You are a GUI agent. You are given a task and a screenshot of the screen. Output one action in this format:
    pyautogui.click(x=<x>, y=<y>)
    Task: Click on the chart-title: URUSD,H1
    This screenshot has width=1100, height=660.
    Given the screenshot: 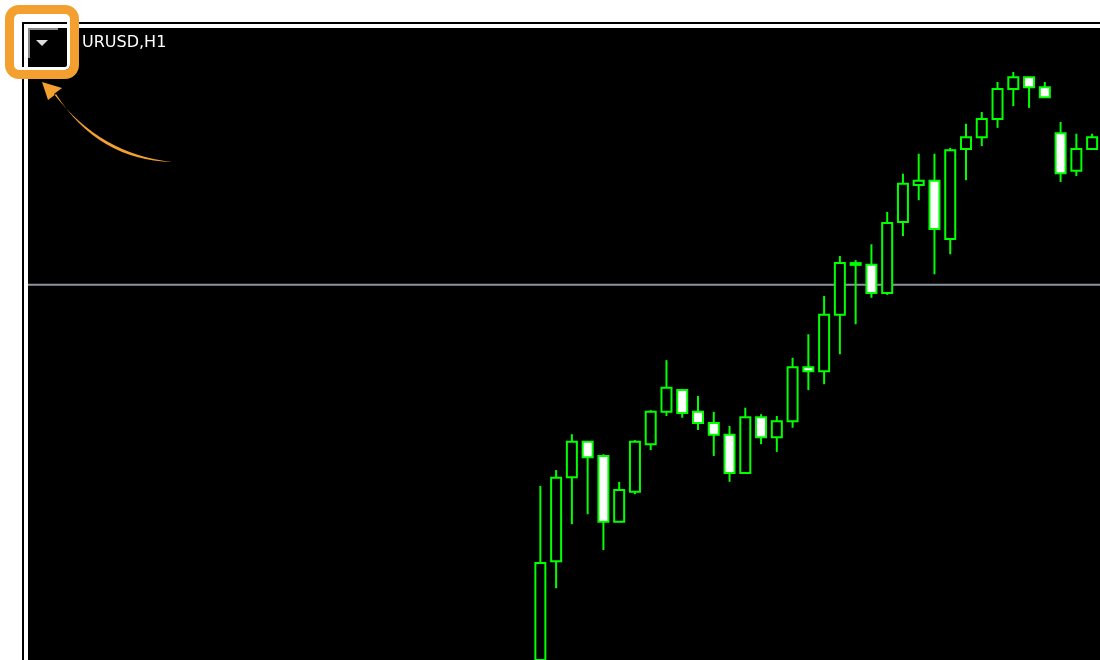 What is the action you would take?
    pyautogui.click(x=124, y=41)
    